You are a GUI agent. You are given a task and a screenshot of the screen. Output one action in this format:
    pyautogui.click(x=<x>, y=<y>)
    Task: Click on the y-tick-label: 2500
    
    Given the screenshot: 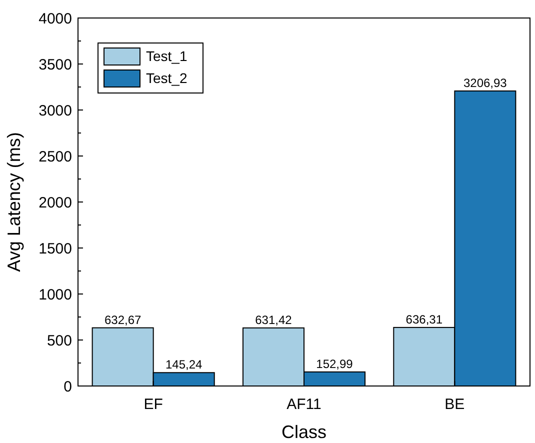 What is the action you would take?
    pyautogui.click(x=55, y=157)
    